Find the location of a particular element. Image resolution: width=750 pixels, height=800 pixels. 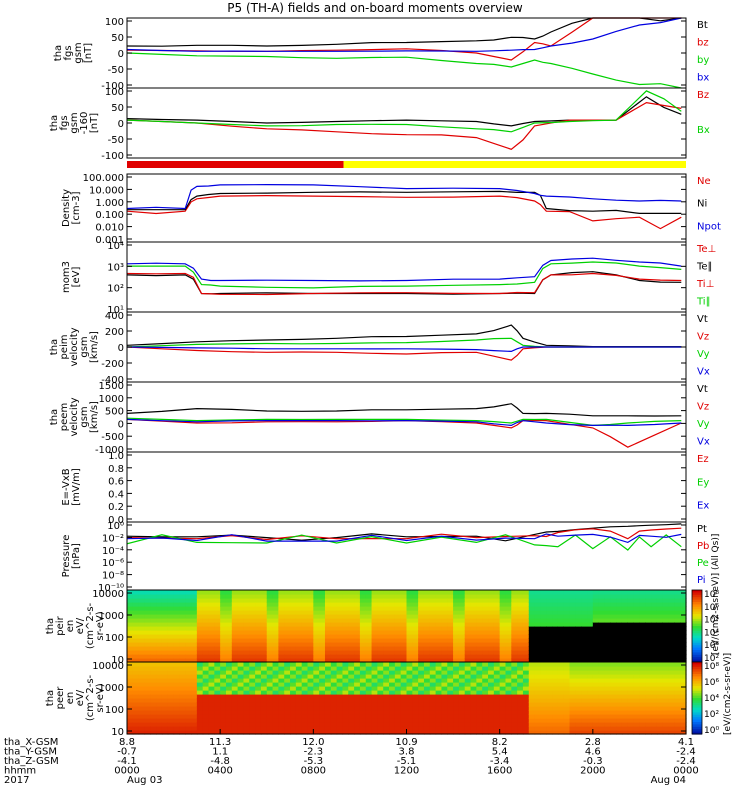

legend-entry: Ne is located at coordinates (704, 181).